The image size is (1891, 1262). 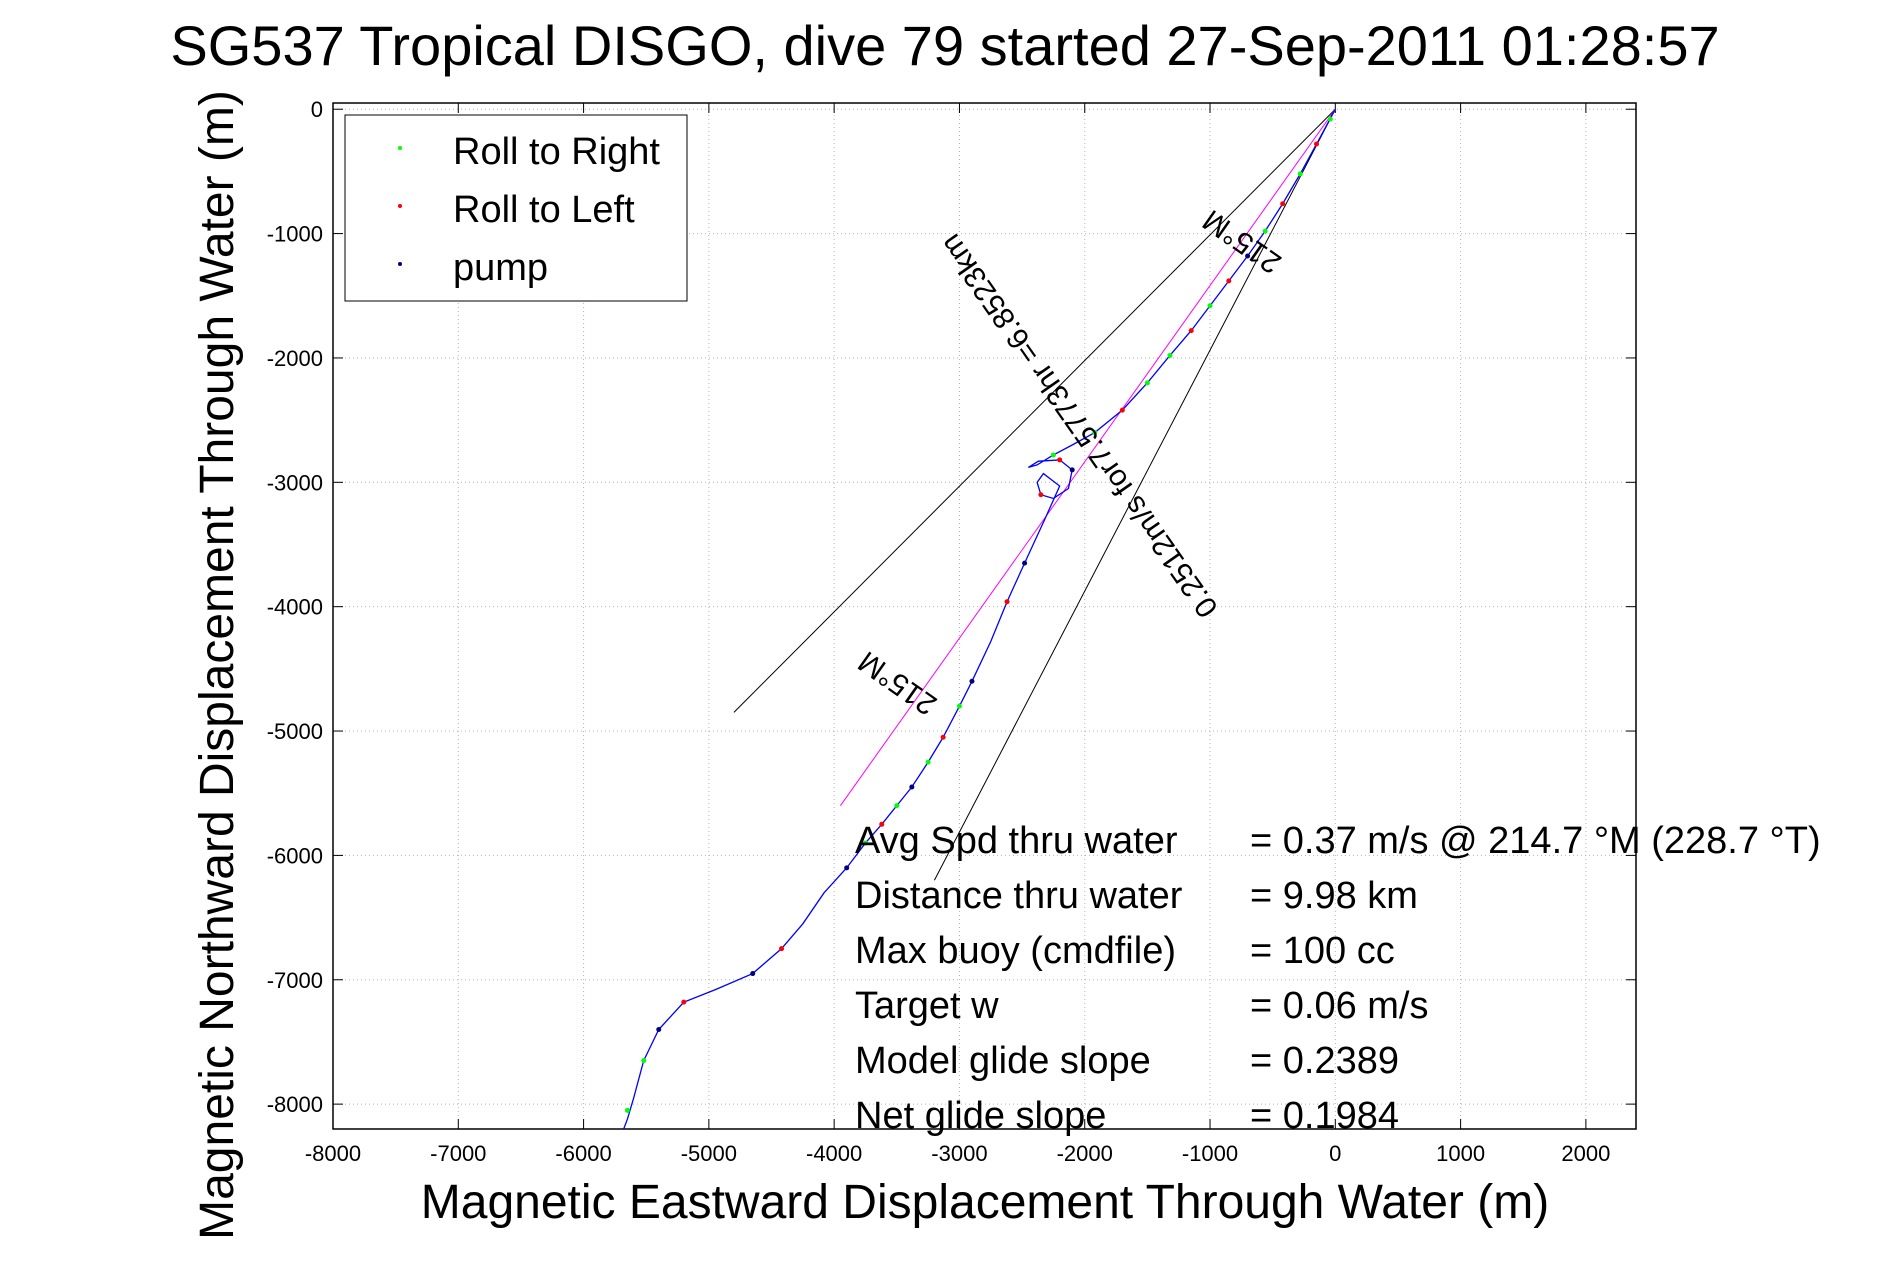 What do you see at coordinates (295, 607) in the screenshot?
I see `y-tick-label: -4000` at bounding box center [295, 607].